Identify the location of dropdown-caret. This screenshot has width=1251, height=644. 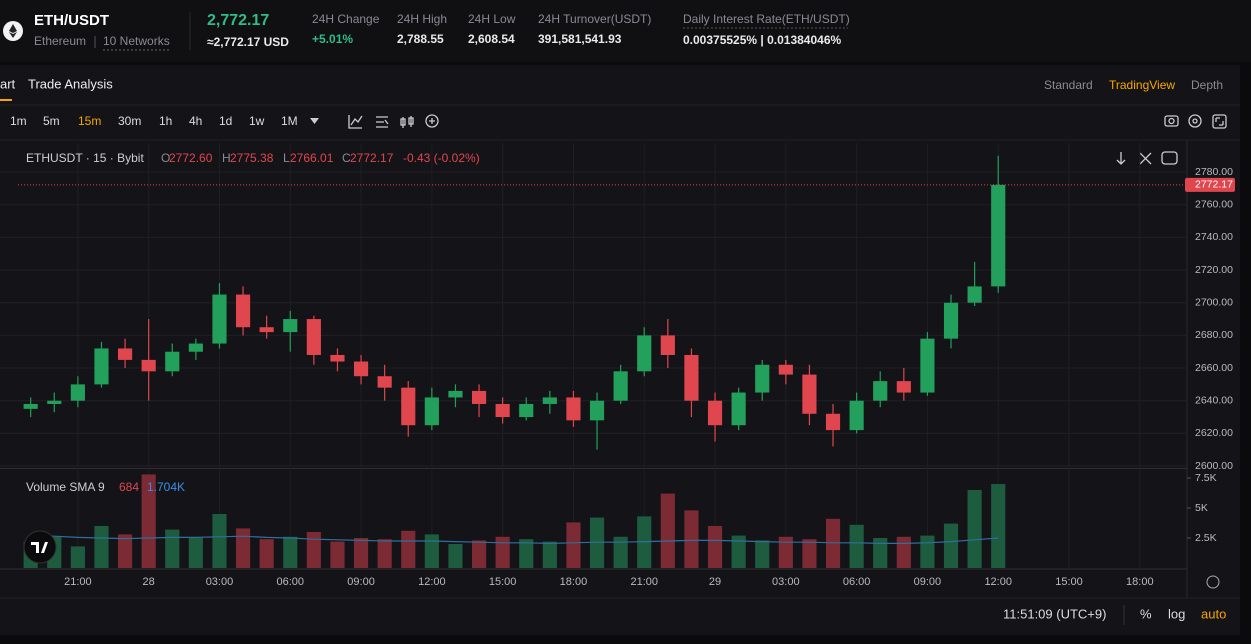
(314, 121).